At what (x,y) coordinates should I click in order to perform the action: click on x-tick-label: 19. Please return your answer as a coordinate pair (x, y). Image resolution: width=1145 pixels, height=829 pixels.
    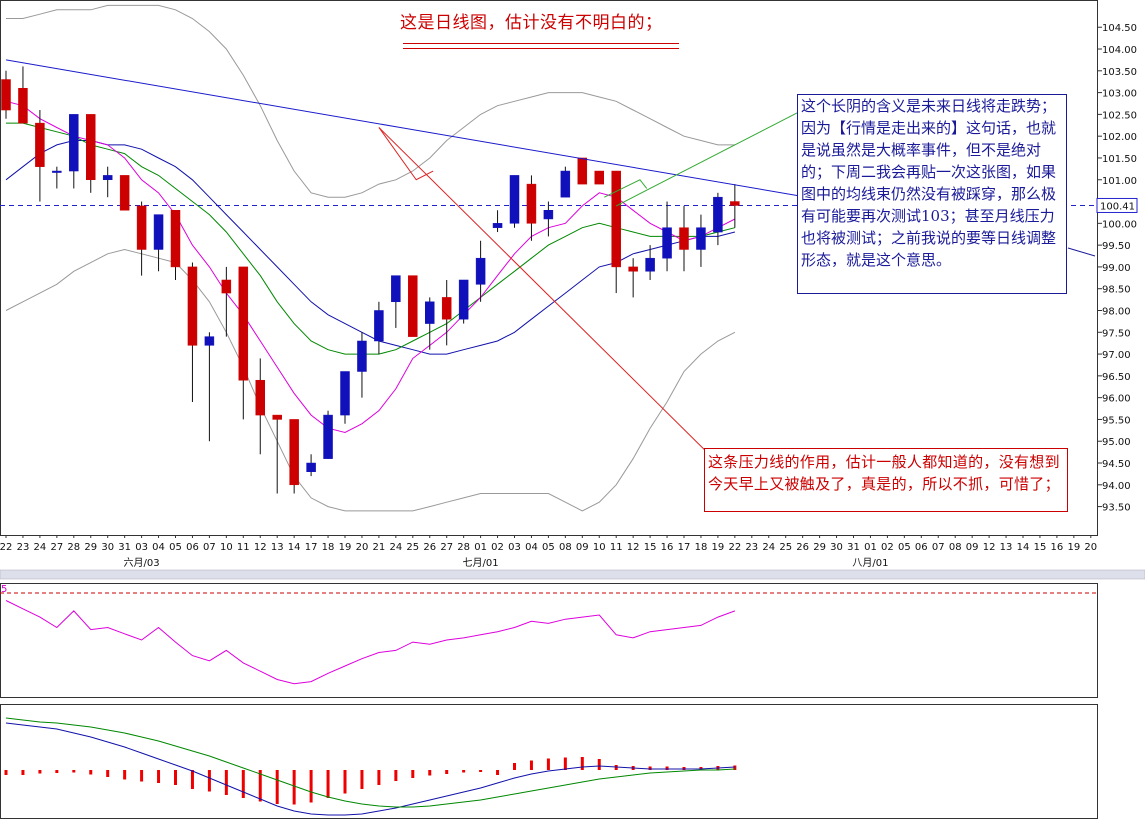
    Looking at the image, I should click on (718, 547).